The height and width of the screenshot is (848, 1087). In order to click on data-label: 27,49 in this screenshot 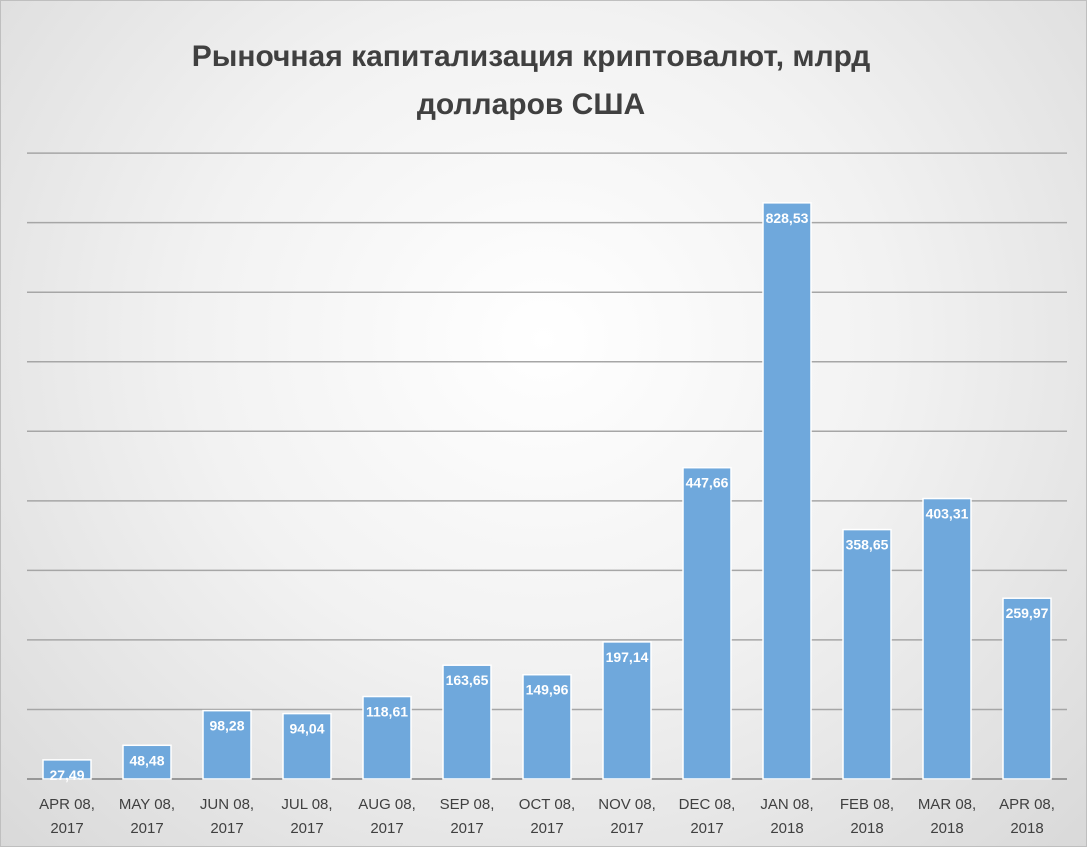, I will do `click(66, 775)`.